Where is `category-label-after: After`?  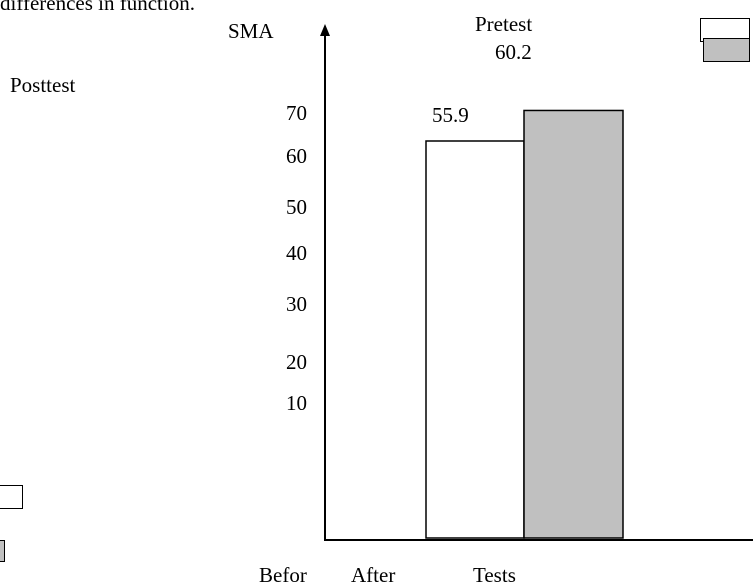 category-label-after: After is located at coordinates (373, 575).